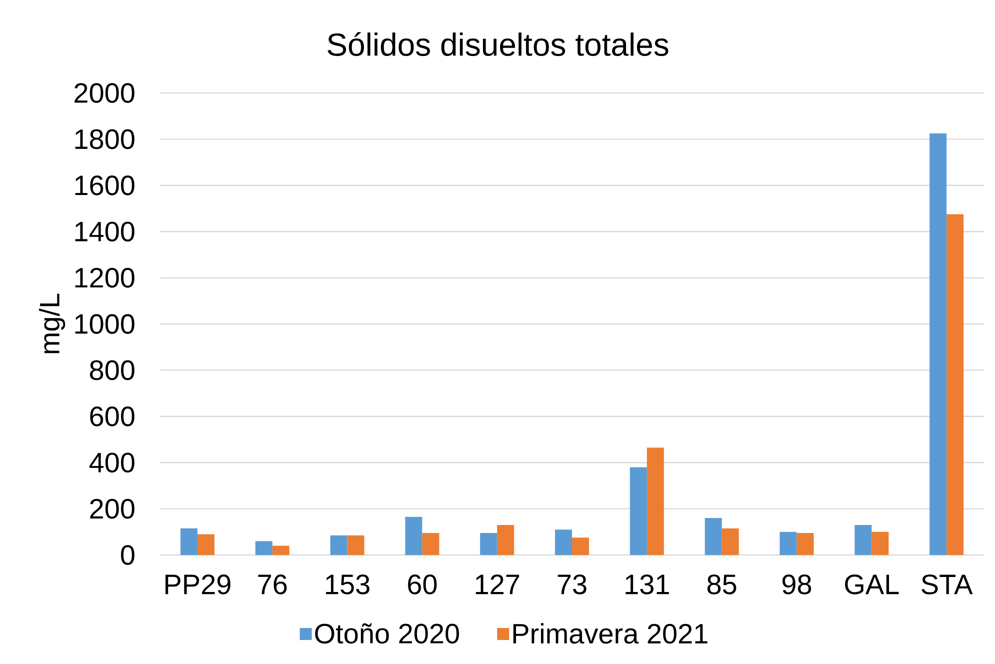  Describe the element at coordinates (348, 584) in the screenshot. I see `x-tick-label: 153` at that location.